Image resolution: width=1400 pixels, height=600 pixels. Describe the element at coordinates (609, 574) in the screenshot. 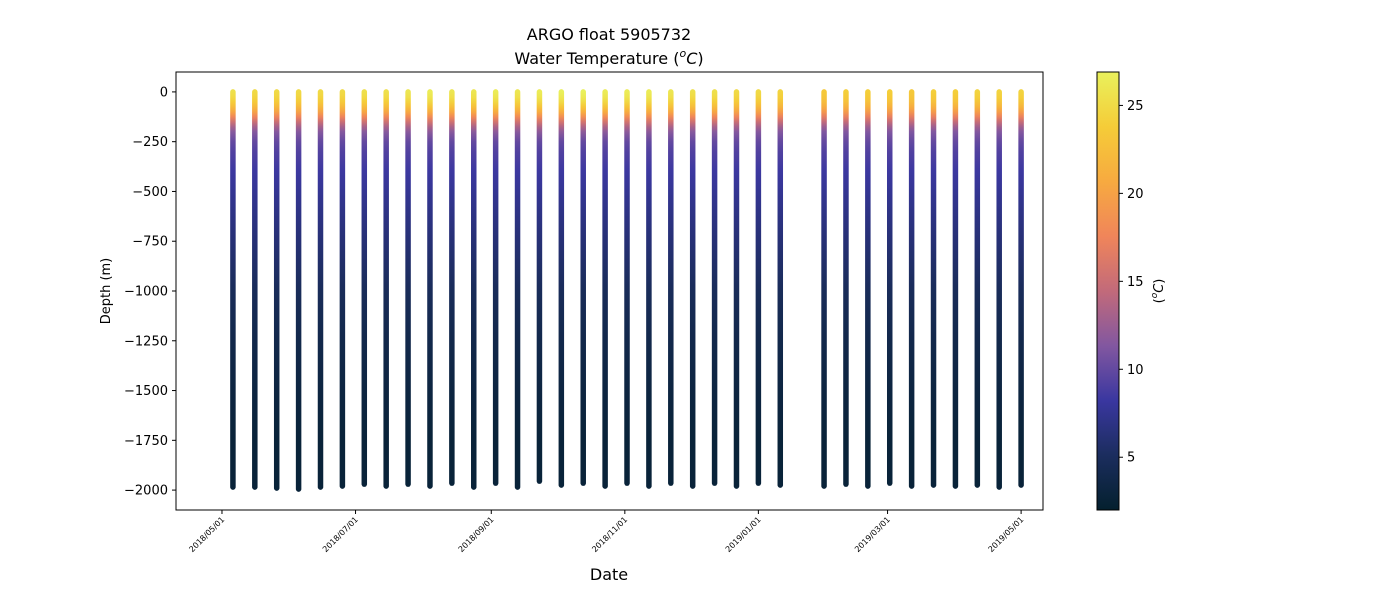

I see `x-axis-label: Date` at that location.